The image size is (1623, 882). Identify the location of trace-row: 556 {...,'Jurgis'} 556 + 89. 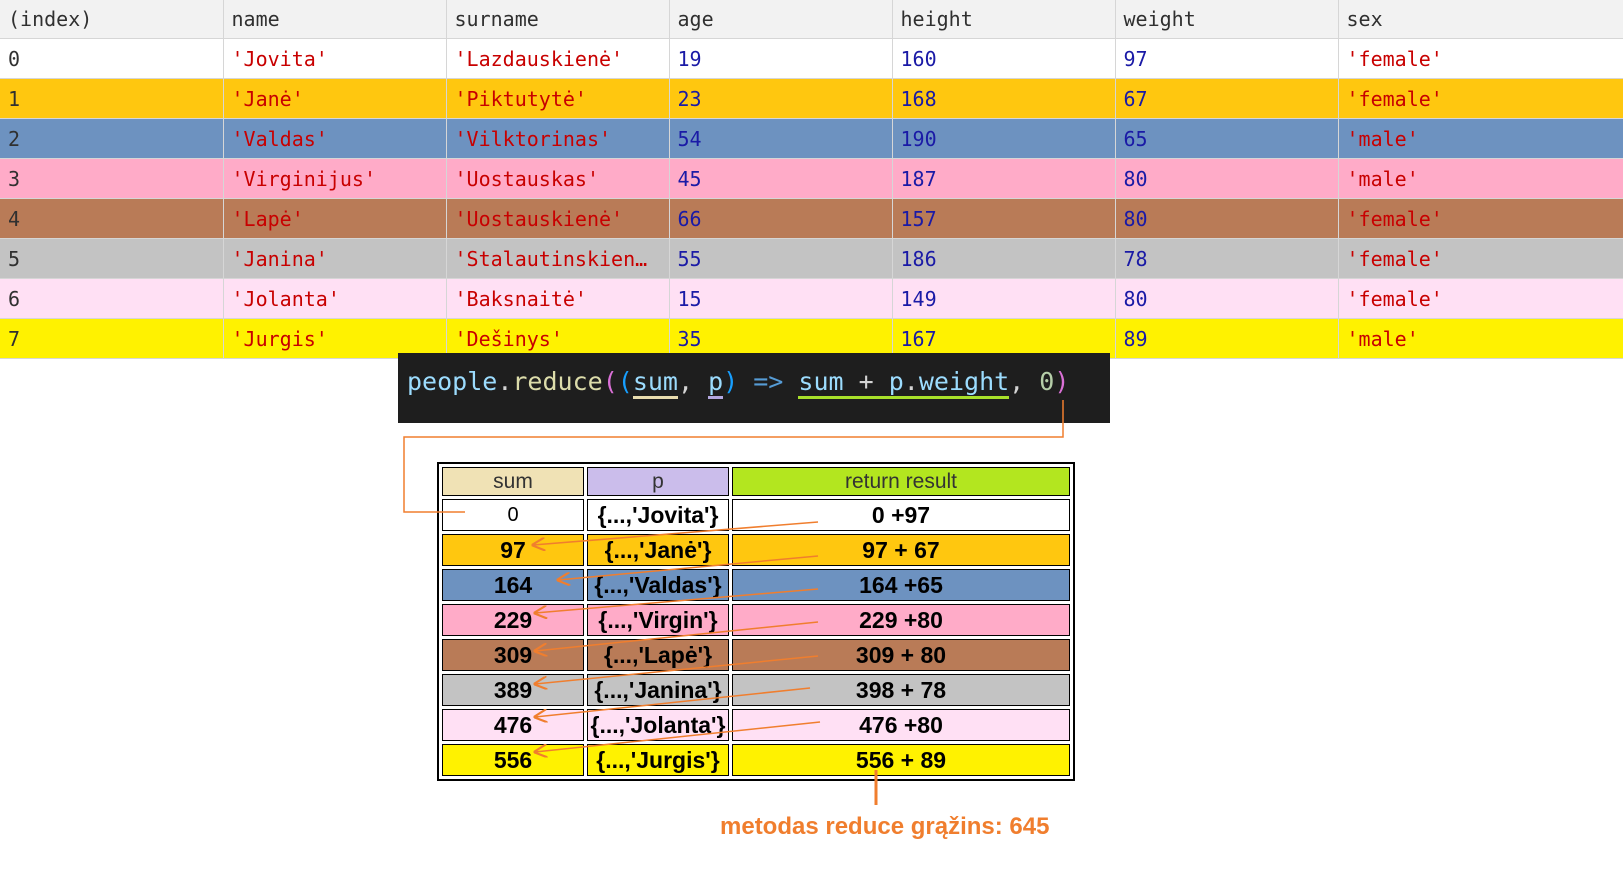
(756, 760).